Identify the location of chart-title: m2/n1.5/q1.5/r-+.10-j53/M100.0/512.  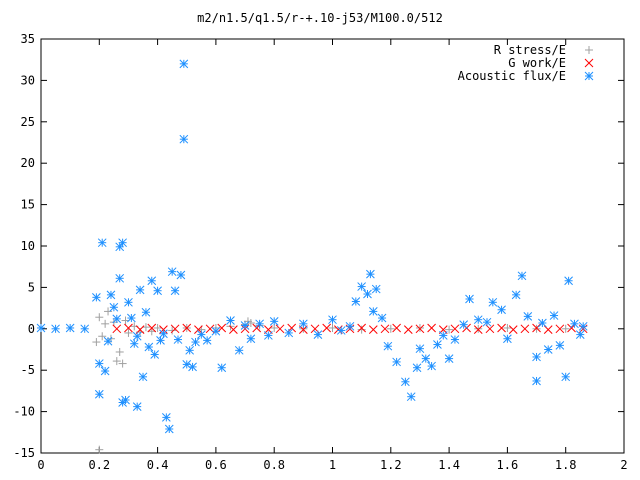
(320, 18).